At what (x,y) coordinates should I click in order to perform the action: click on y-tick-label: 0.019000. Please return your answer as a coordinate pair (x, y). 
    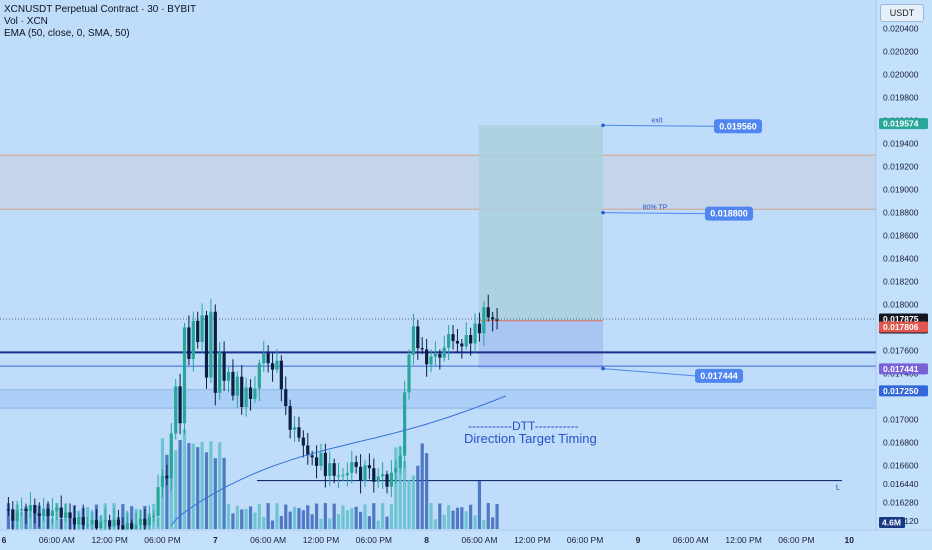
    Looking at the image, I should click on (901, 190).